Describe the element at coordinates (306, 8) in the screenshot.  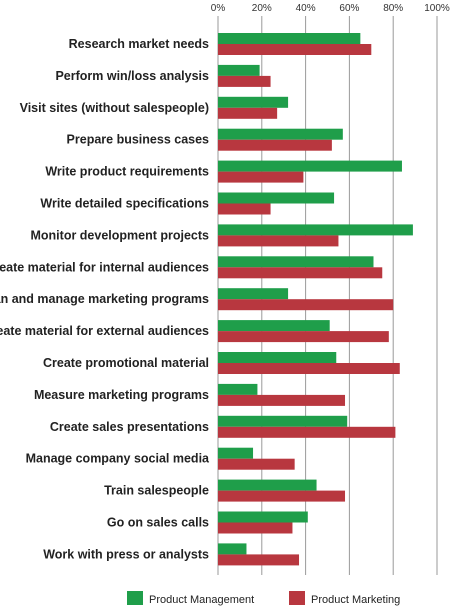
I see `x-tick-label: 40%` at that location.